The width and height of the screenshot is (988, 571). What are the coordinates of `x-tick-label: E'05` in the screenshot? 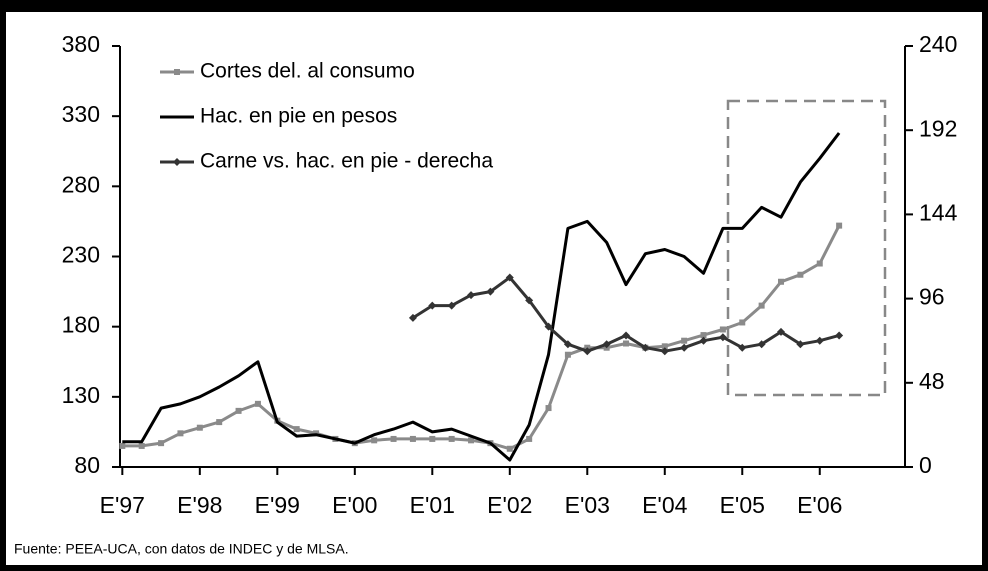 It's located at (742, 505).